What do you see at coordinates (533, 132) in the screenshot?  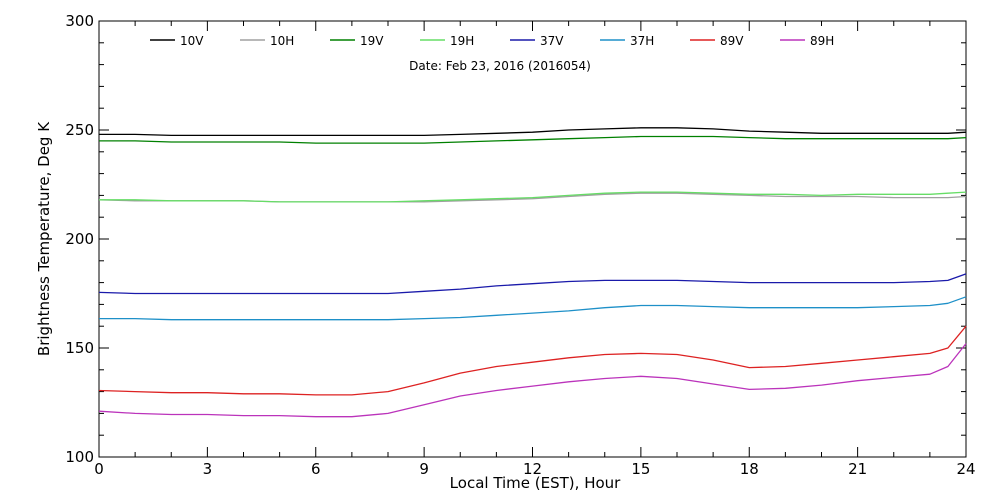 I see `series-line-10v` at bounding box center [533, 132].